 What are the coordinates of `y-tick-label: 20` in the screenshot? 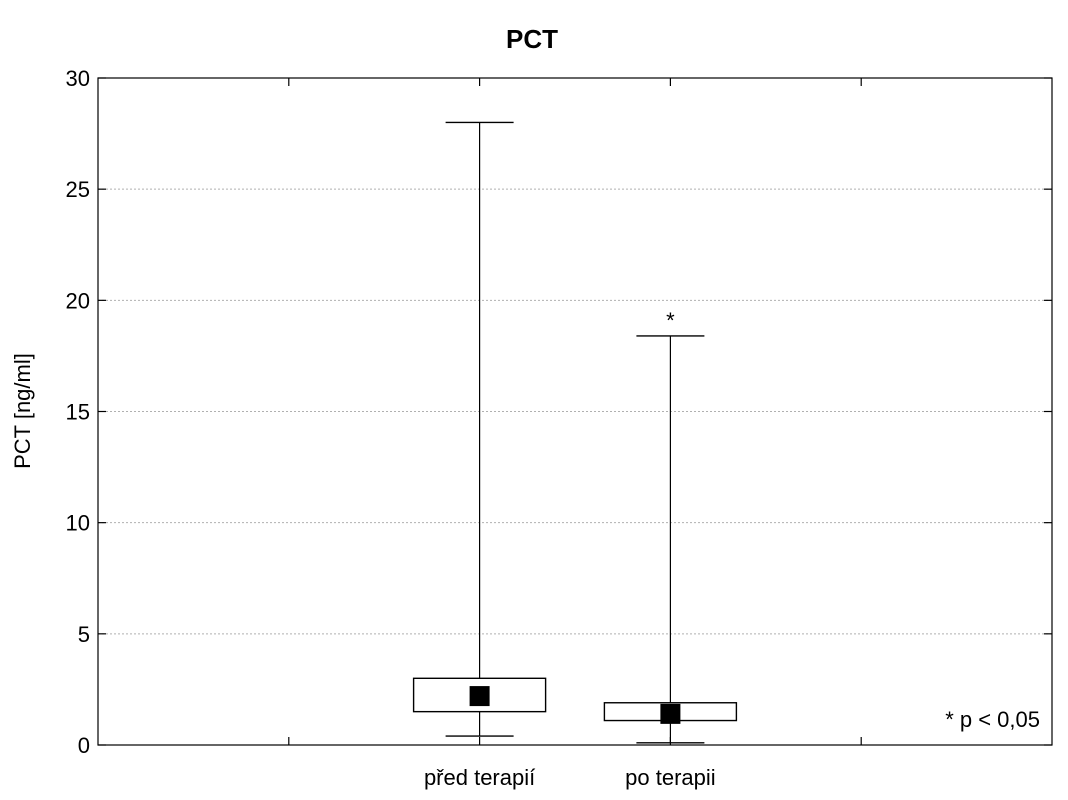 It's located at (78, 300).